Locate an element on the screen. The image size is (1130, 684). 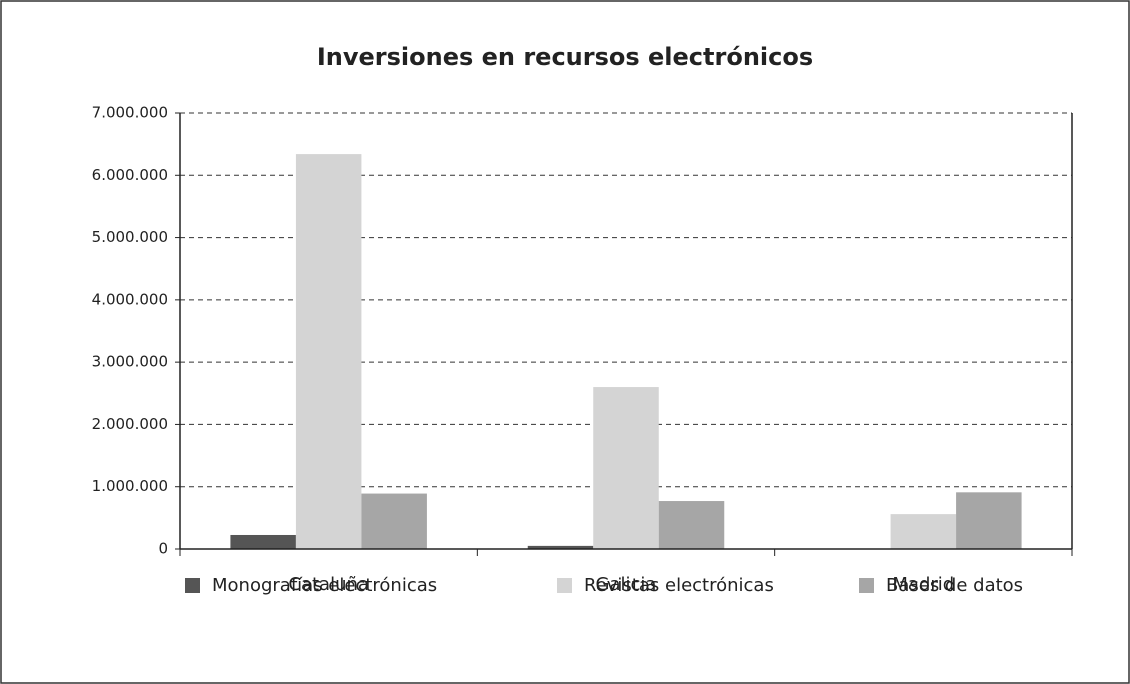
y-tick-label: 2.000.000 is located at coordinates (130, 424).